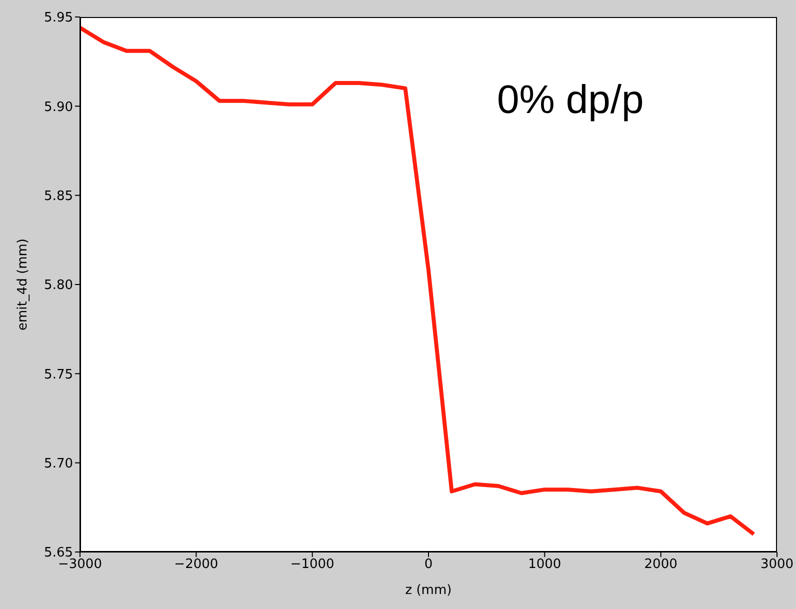 The image size is (796, 609). Describe the element at coordinates (196, 564) in the screenshot. I see `x-tick-label: −2000` at that location.